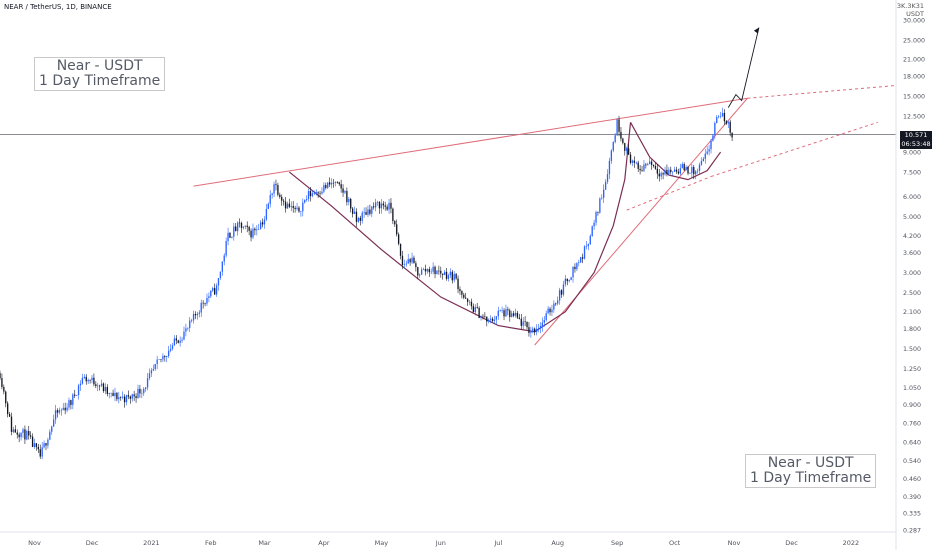  Describe the element at coordinates (440, 543) in the screenshot. I see `x-tick-label: Jun` at that location.